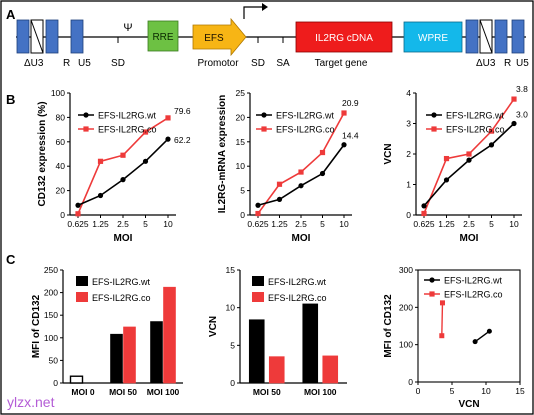 The width and height of the screenshot is (534, 415). Describe the element at coordinates (54, 360) in the screenshot. I see `y-tick-label: 50` at that location.